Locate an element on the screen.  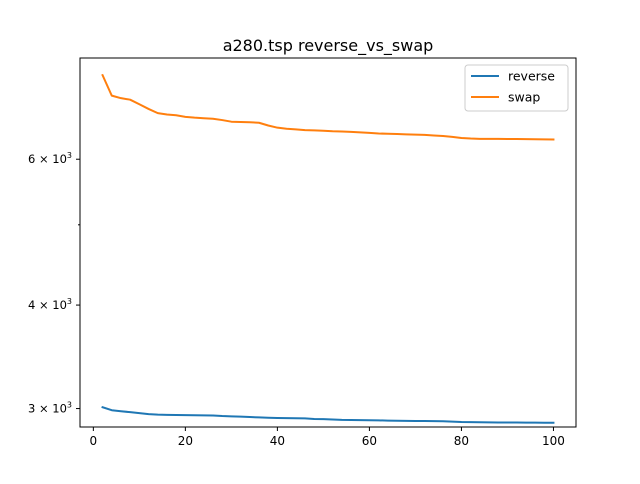
x-tick-label: 40 is located at coordinates (277, 441).